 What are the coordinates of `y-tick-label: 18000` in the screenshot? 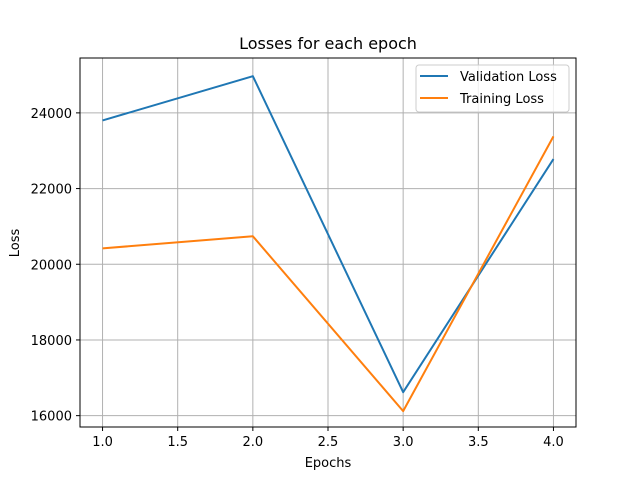 It's located at (51, 341).